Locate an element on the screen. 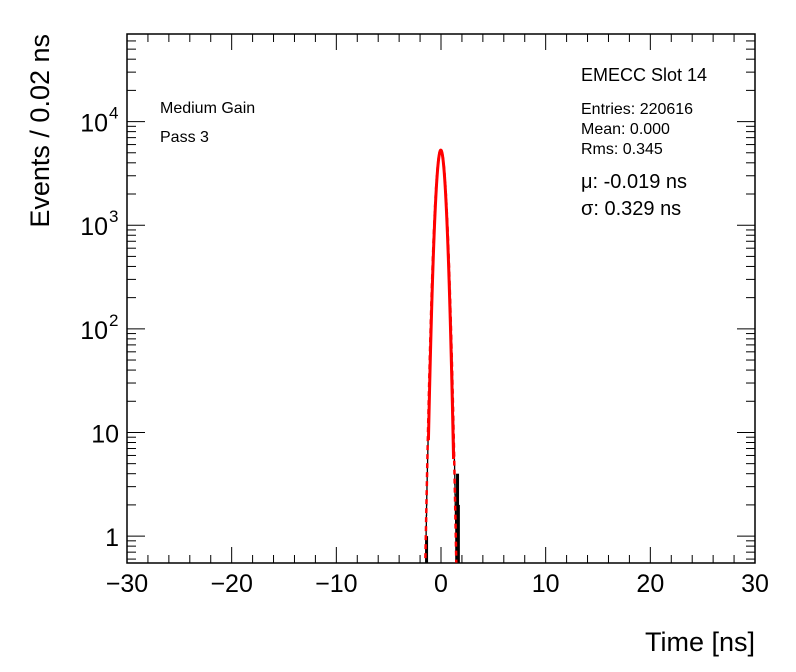 This screenshot has height=672, width=796. y-tick-label: 1 is located at coordinates (112, 538).